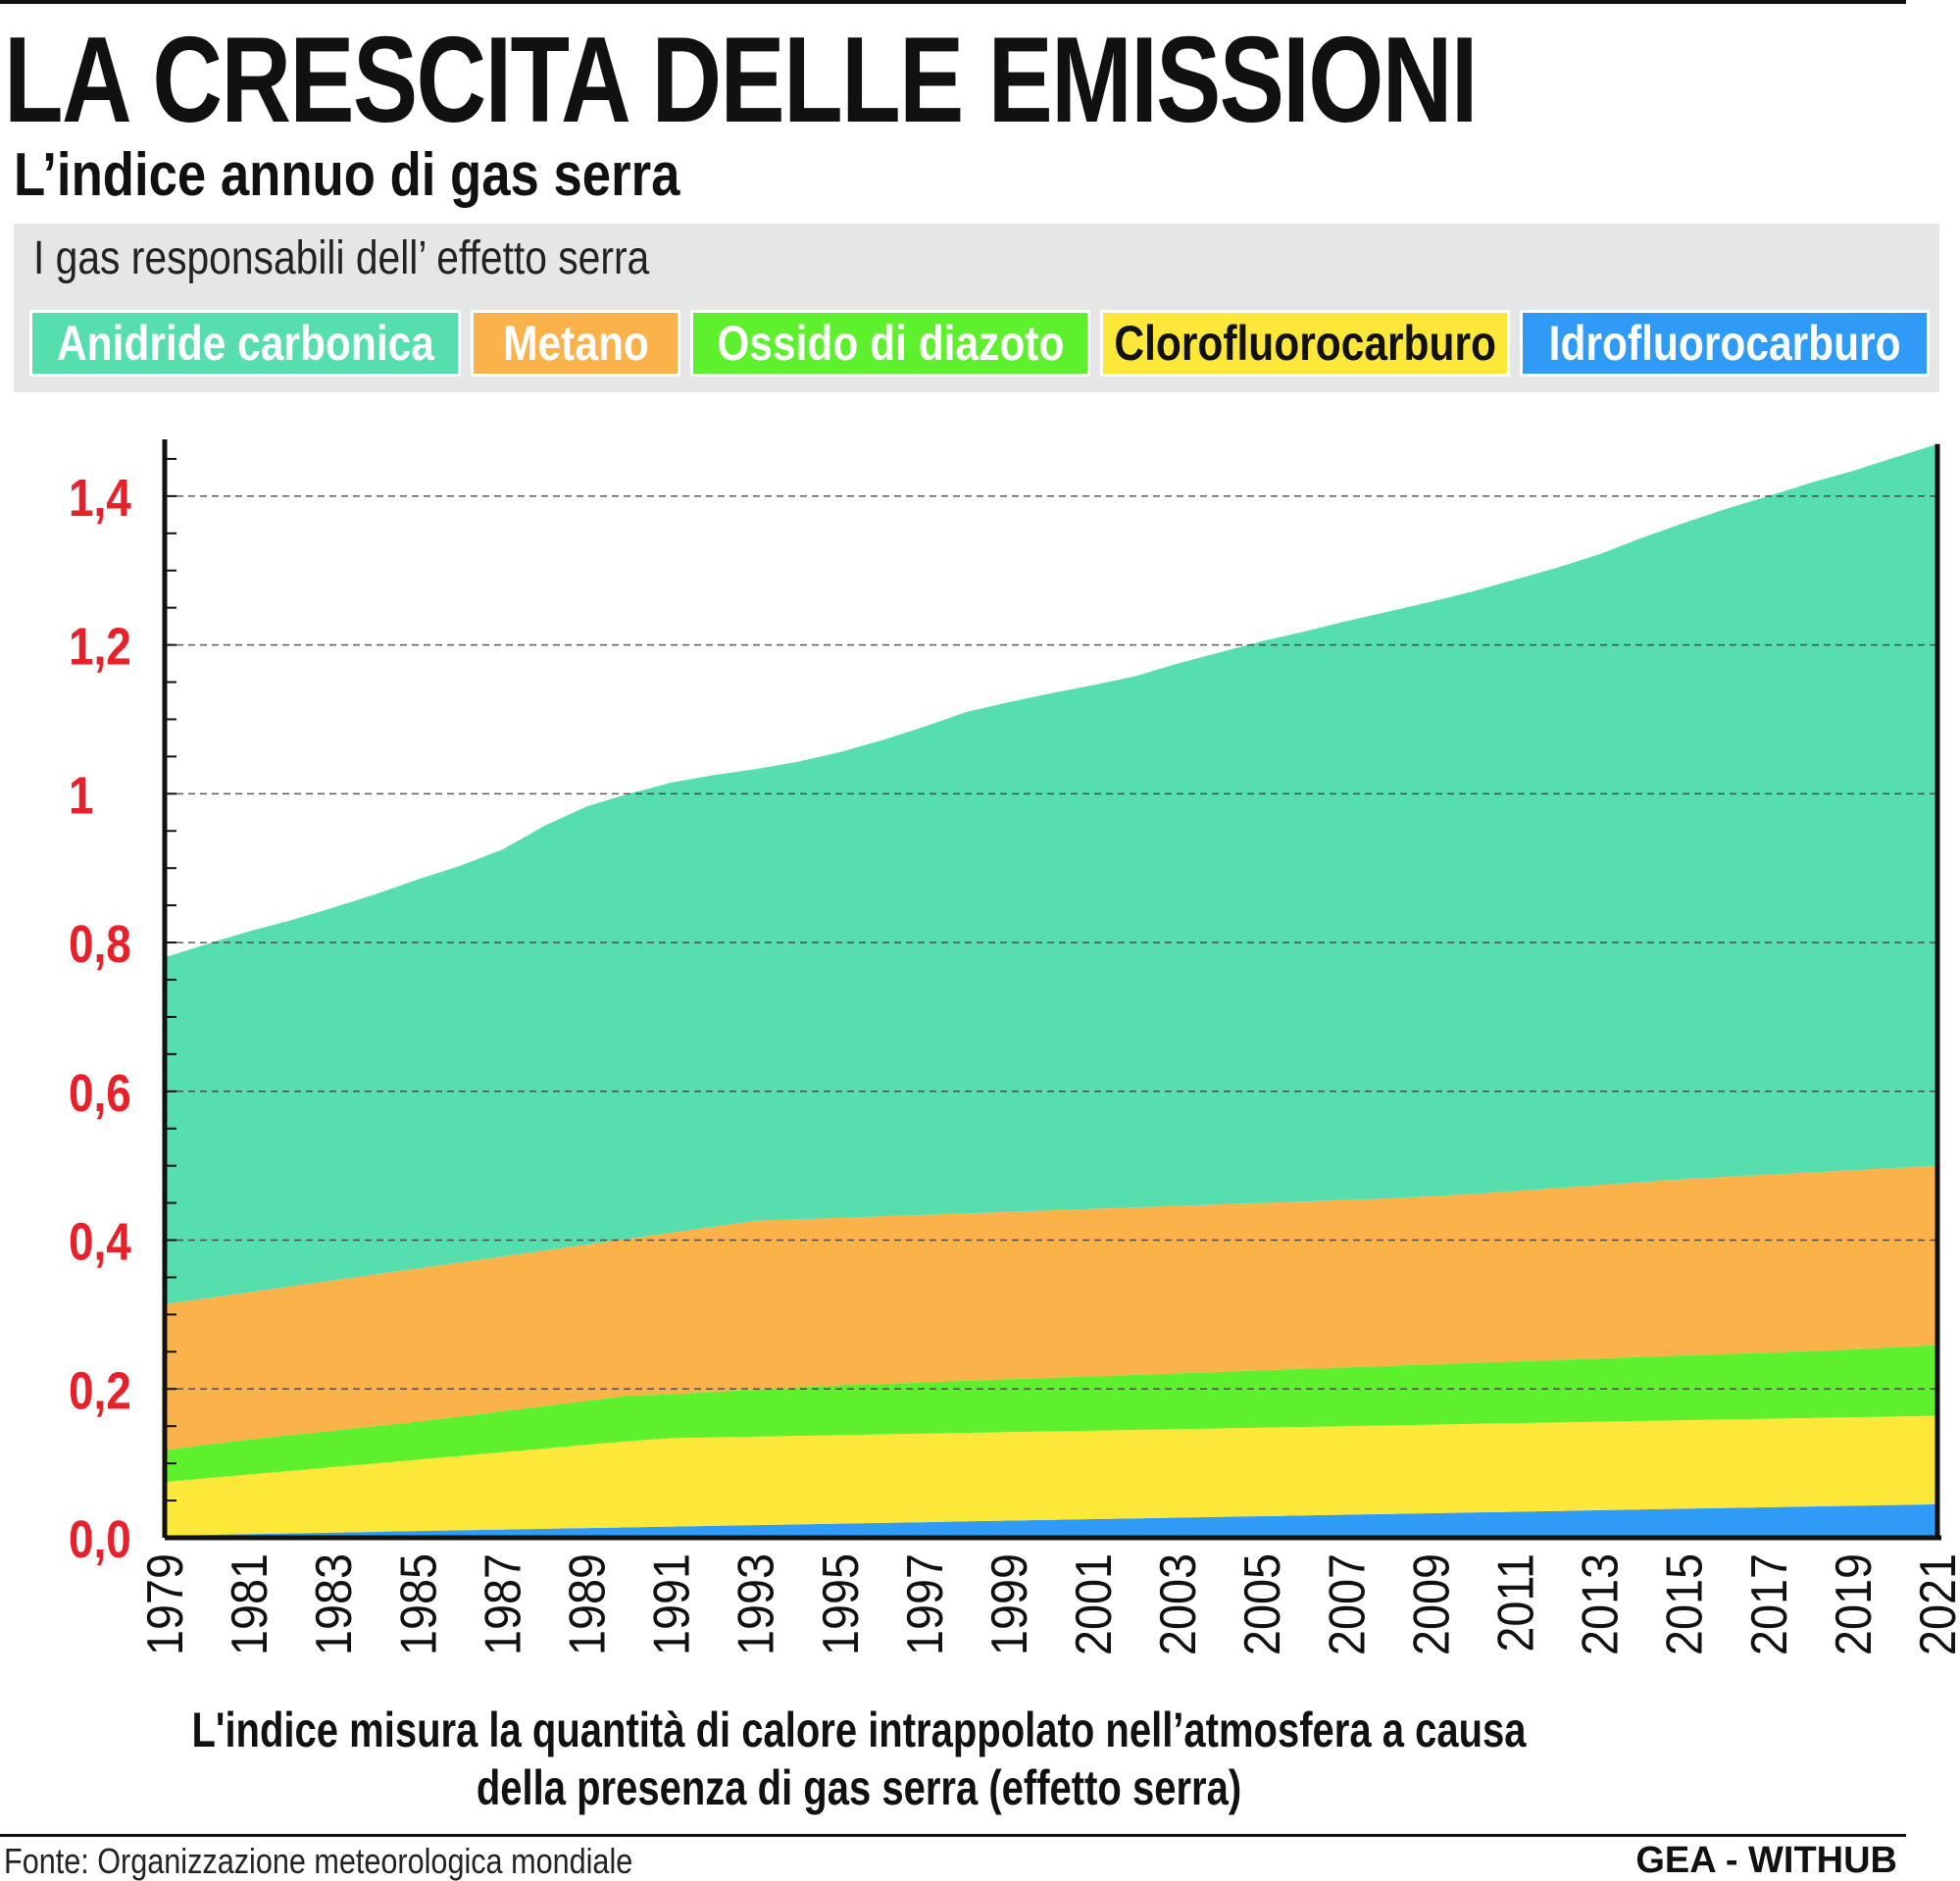  I want to click on legend-item-idrofluorocarburo: Idrofluorocarburo, so click(1725, 343).